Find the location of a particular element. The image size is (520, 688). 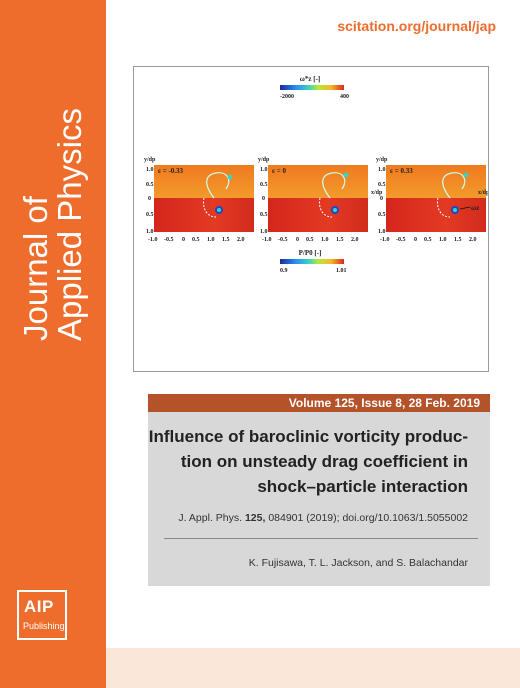

panel-3-ylabel: y/dp is located at coordinates (382, 160).